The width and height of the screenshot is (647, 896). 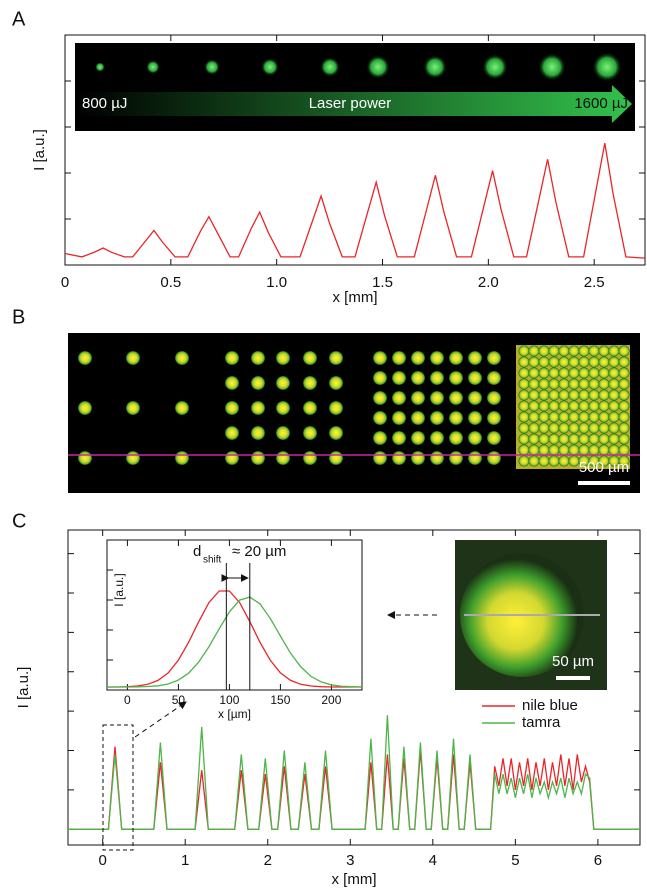 What do you see at coordinates (127, 700) in the screenshot?
I see `x-tick-label: 0` at bounding box center [127, 700].